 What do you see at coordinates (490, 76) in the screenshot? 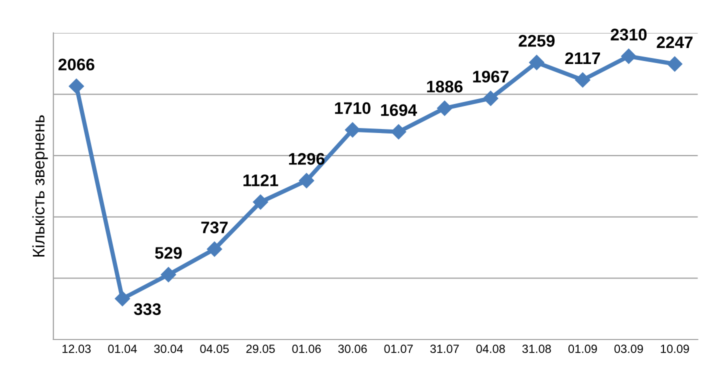
I see `data-label: 1967` at bounding box center [490, 76].